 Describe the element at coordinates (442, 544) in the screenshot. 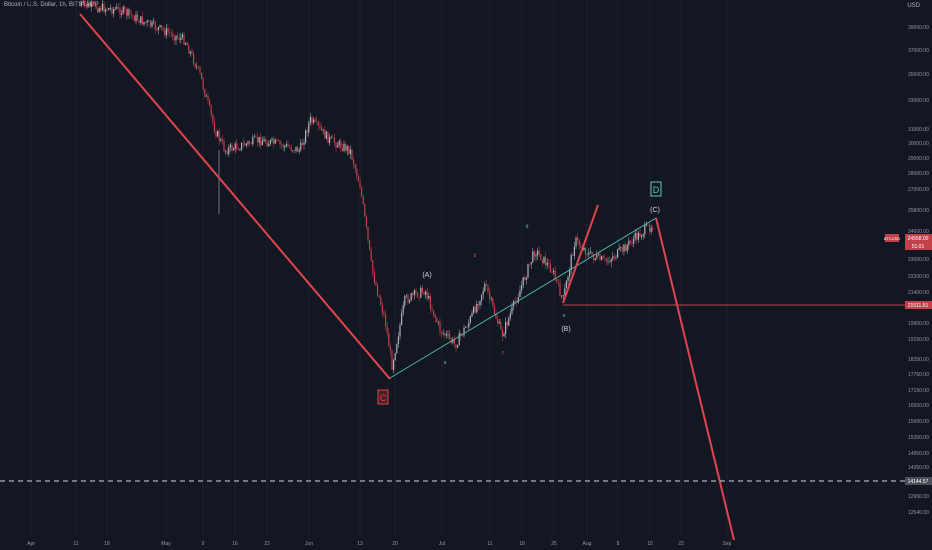

I see `time-tick-label: Jul` at that location.